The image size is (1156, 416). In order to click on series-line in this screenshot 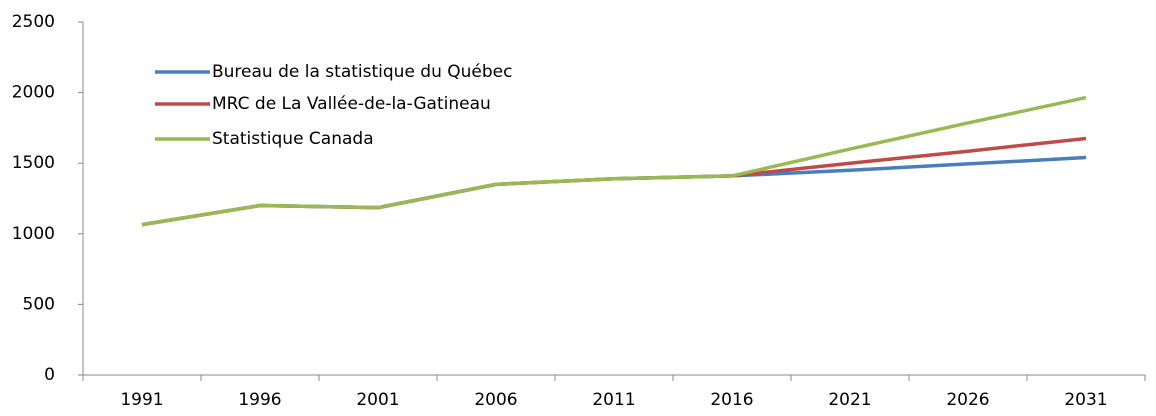, I will do `click(614, 191)`.